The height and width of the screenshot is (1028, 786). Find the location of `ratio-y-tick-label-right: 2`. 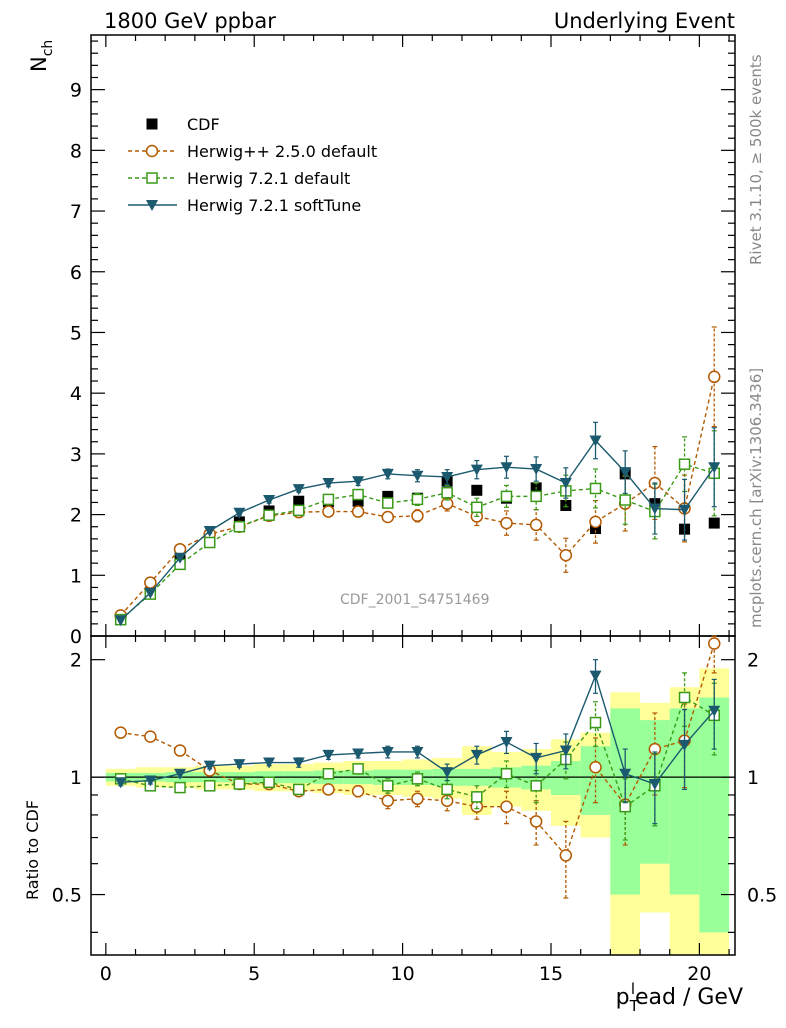

ratio-y-tick-label-right: 2 is located at coordinates (753, 661).